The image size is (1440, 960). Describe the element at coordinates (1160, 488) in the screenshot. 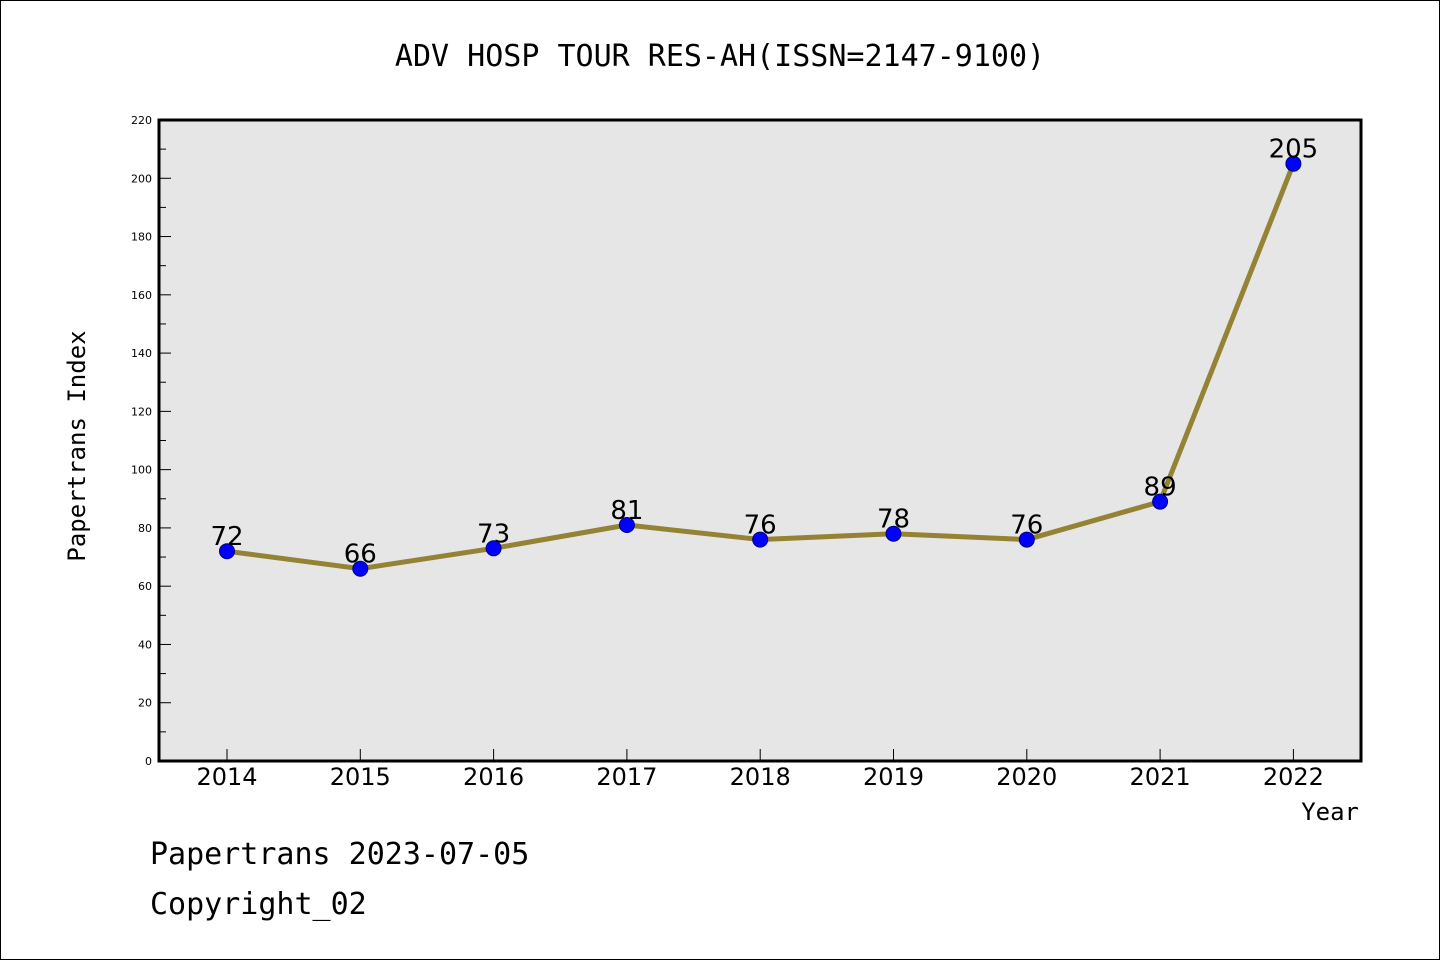

I see `data-label: 89` at that location.